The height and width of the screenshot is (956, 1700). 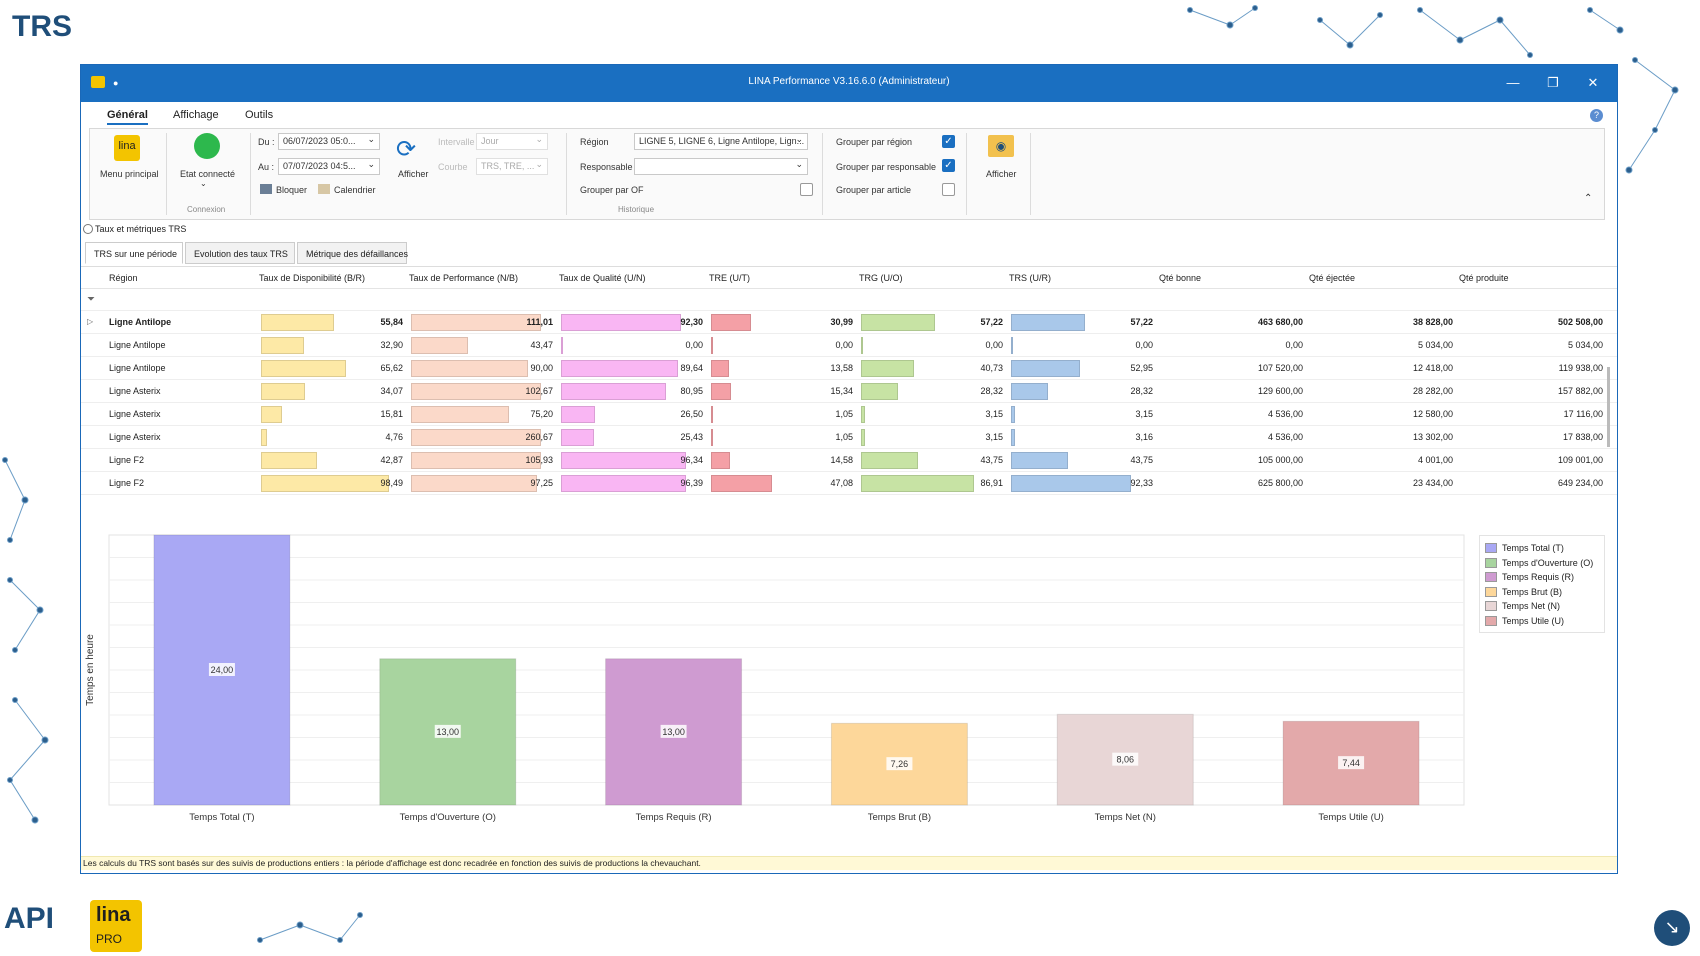 What do you see at coordinates (1233, 460) in the screenshot?
I see `table-cell: 105 000,00` at bounding box center [1233, 460].